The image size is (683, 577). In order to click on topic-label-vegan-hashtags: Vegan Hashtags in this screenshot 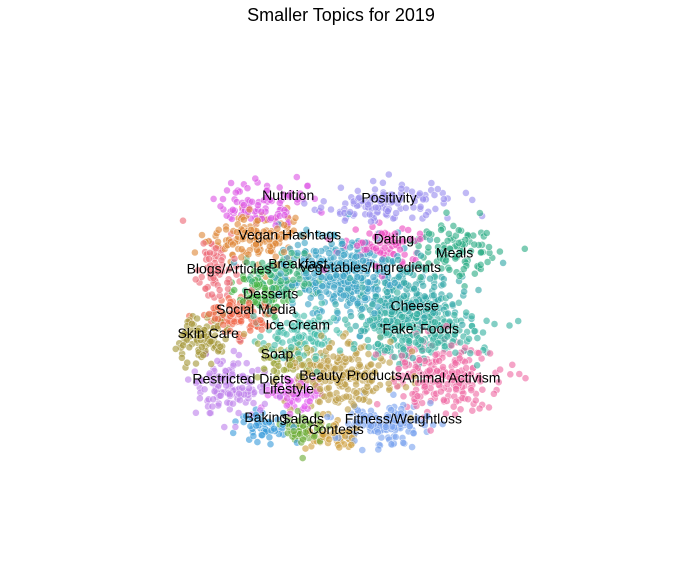, I will do `click(289, 235)`.